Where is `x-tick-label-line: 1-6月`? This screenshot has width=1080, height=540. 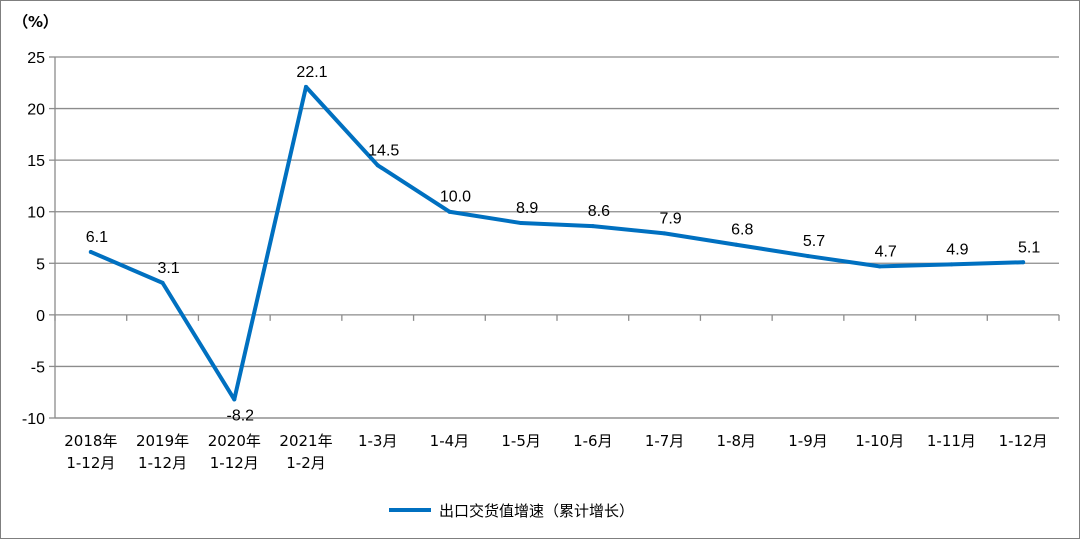 x-tick-label-line: 1-6月 is located at coordinates (593, 441).